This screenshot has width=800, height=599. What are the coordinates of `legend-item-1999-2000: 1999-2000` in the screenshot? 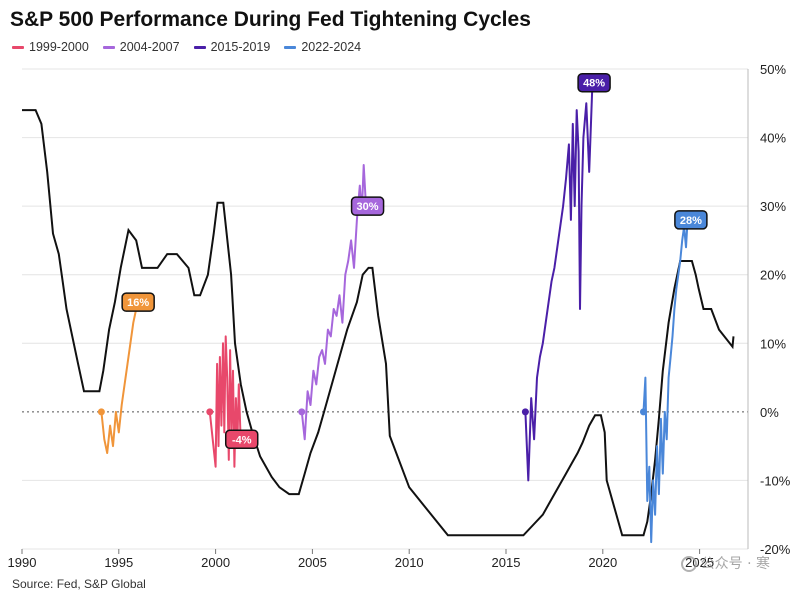 It's located at (50, 47).